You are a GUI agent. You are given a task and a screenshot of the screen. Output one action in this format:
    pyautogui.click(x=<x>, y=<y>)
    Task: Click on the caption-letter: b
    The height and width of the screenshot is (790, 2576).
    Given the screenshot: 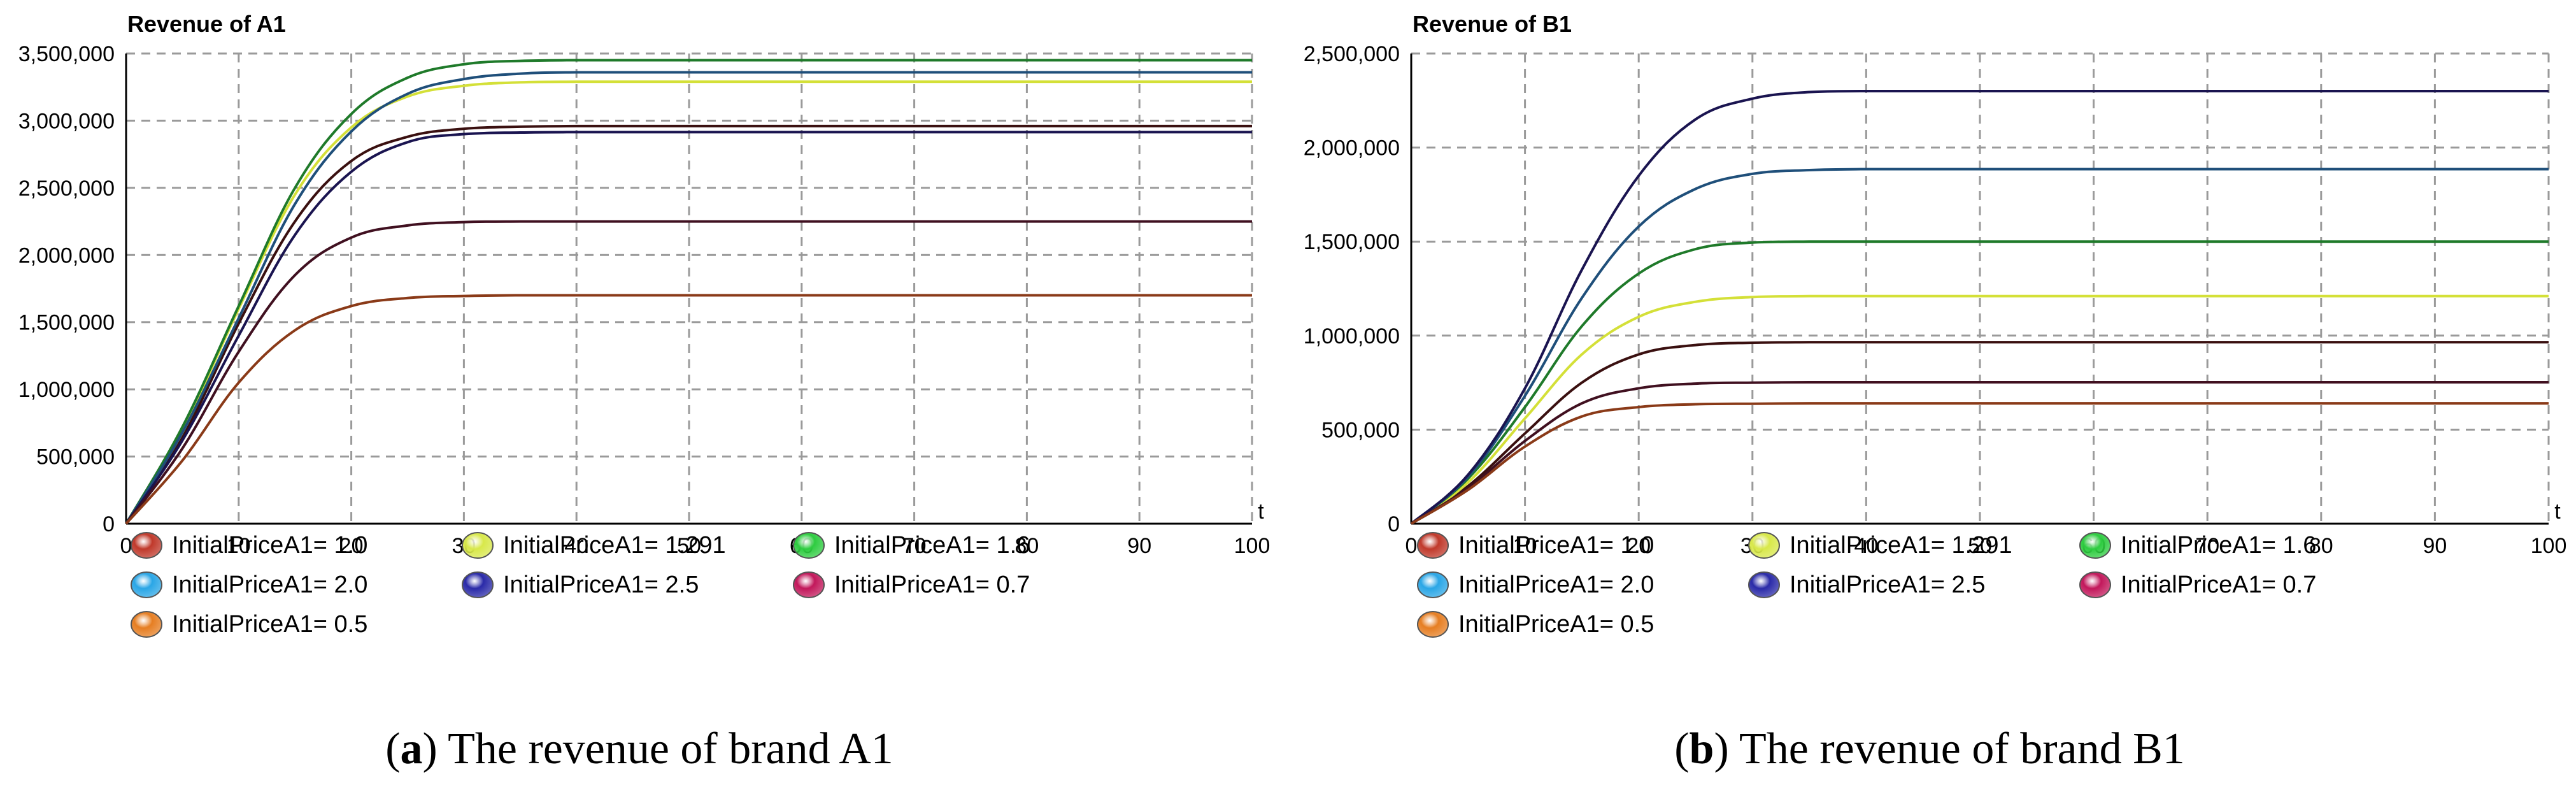 What is the action you would take?
    pyautogui.click(x=1702, y=748)
    